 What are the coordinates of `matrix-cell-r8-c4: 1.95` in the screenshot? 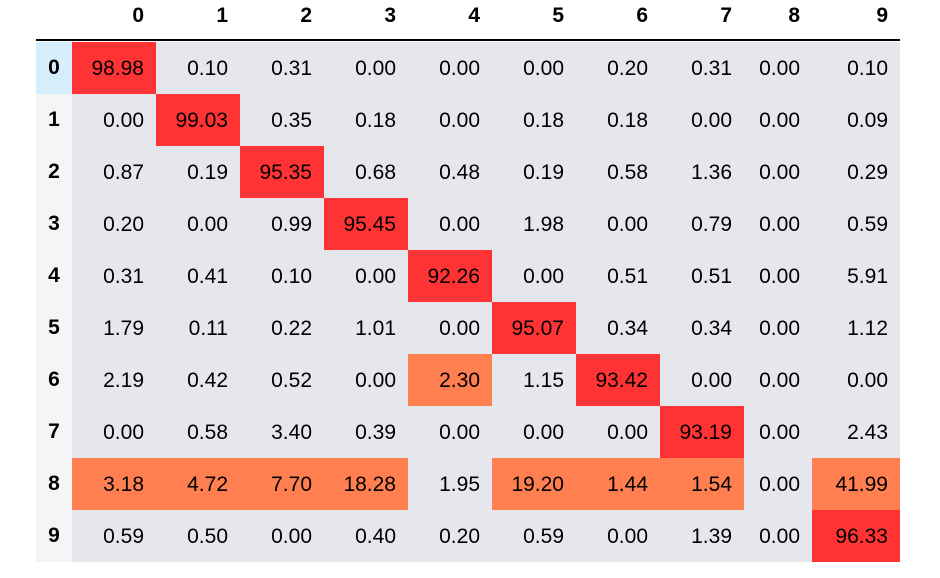 It's located at (450, 484).